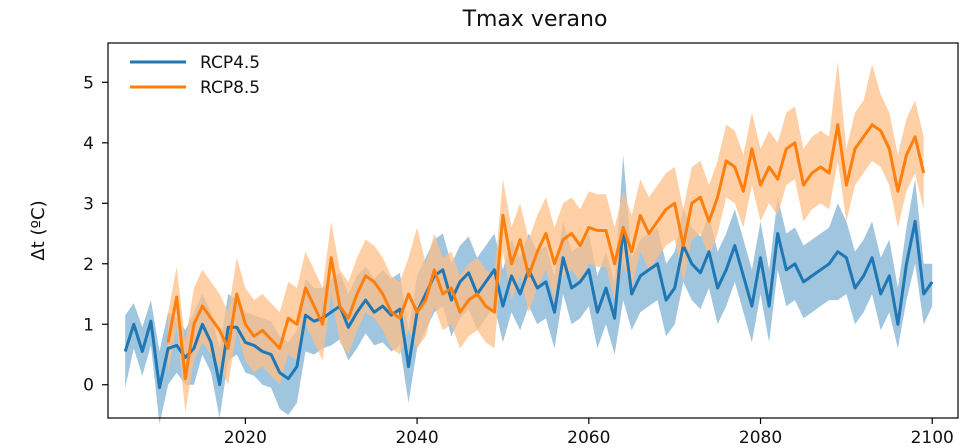 The height and width of the screenshot is (448, 971). I want to click on y-axis-ticks: 0 1 2 3 4 5, so click(95, 234).